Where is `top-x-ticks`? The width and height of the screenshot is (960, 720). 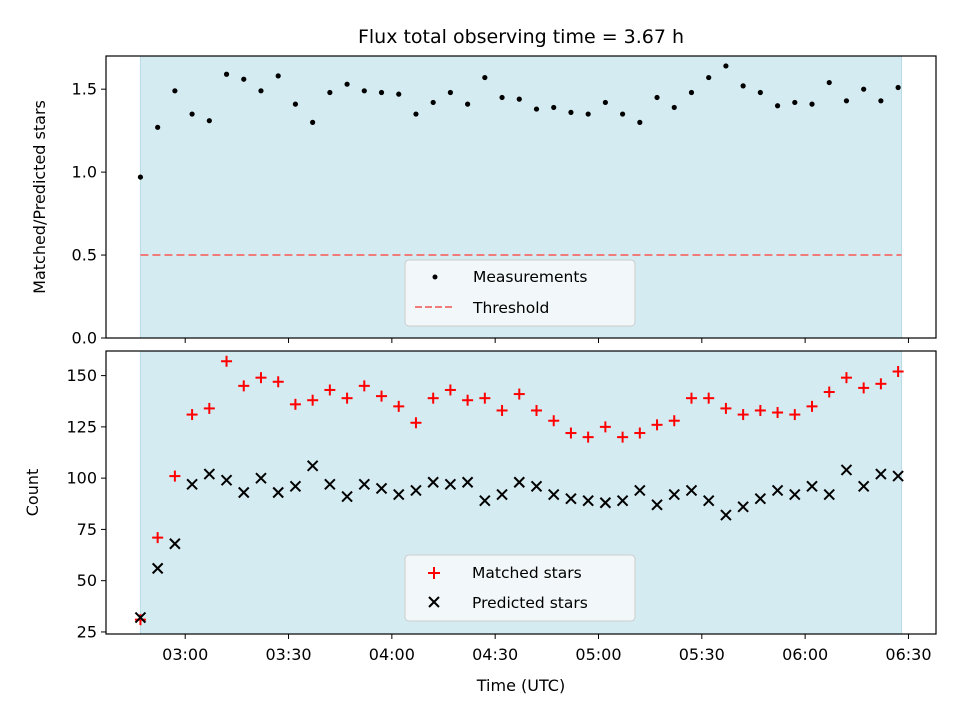
top-x-ticks is located at coordinates (546, 340).